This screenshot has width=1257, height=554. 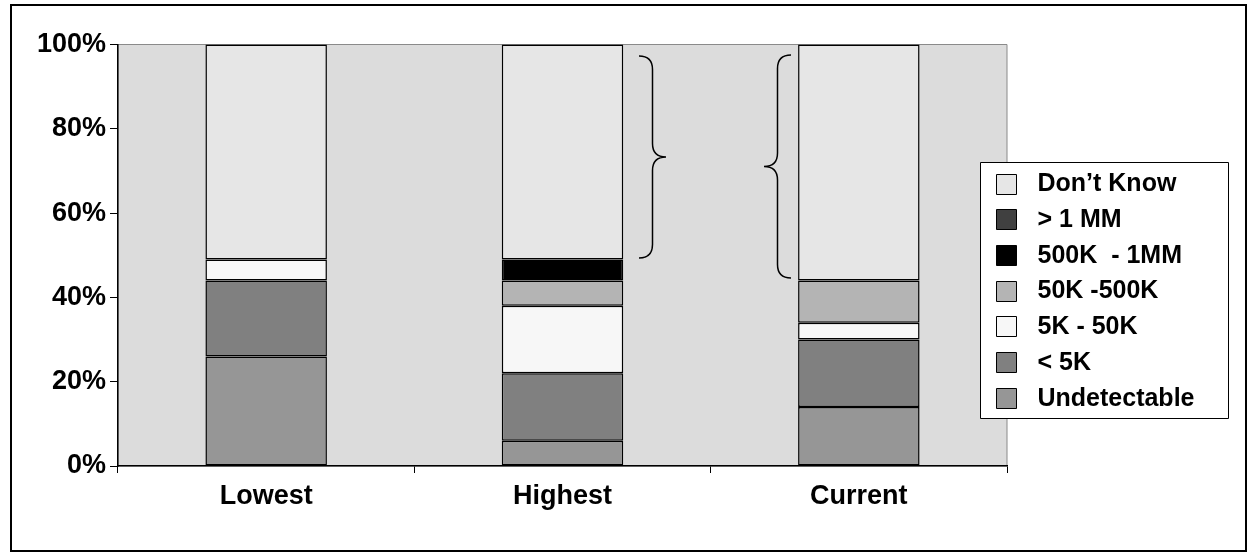 What do you see at coordinates (1064, 360) in the screenshot?
I see `legend-label: < 5K` at bounding box center [1064, 360].